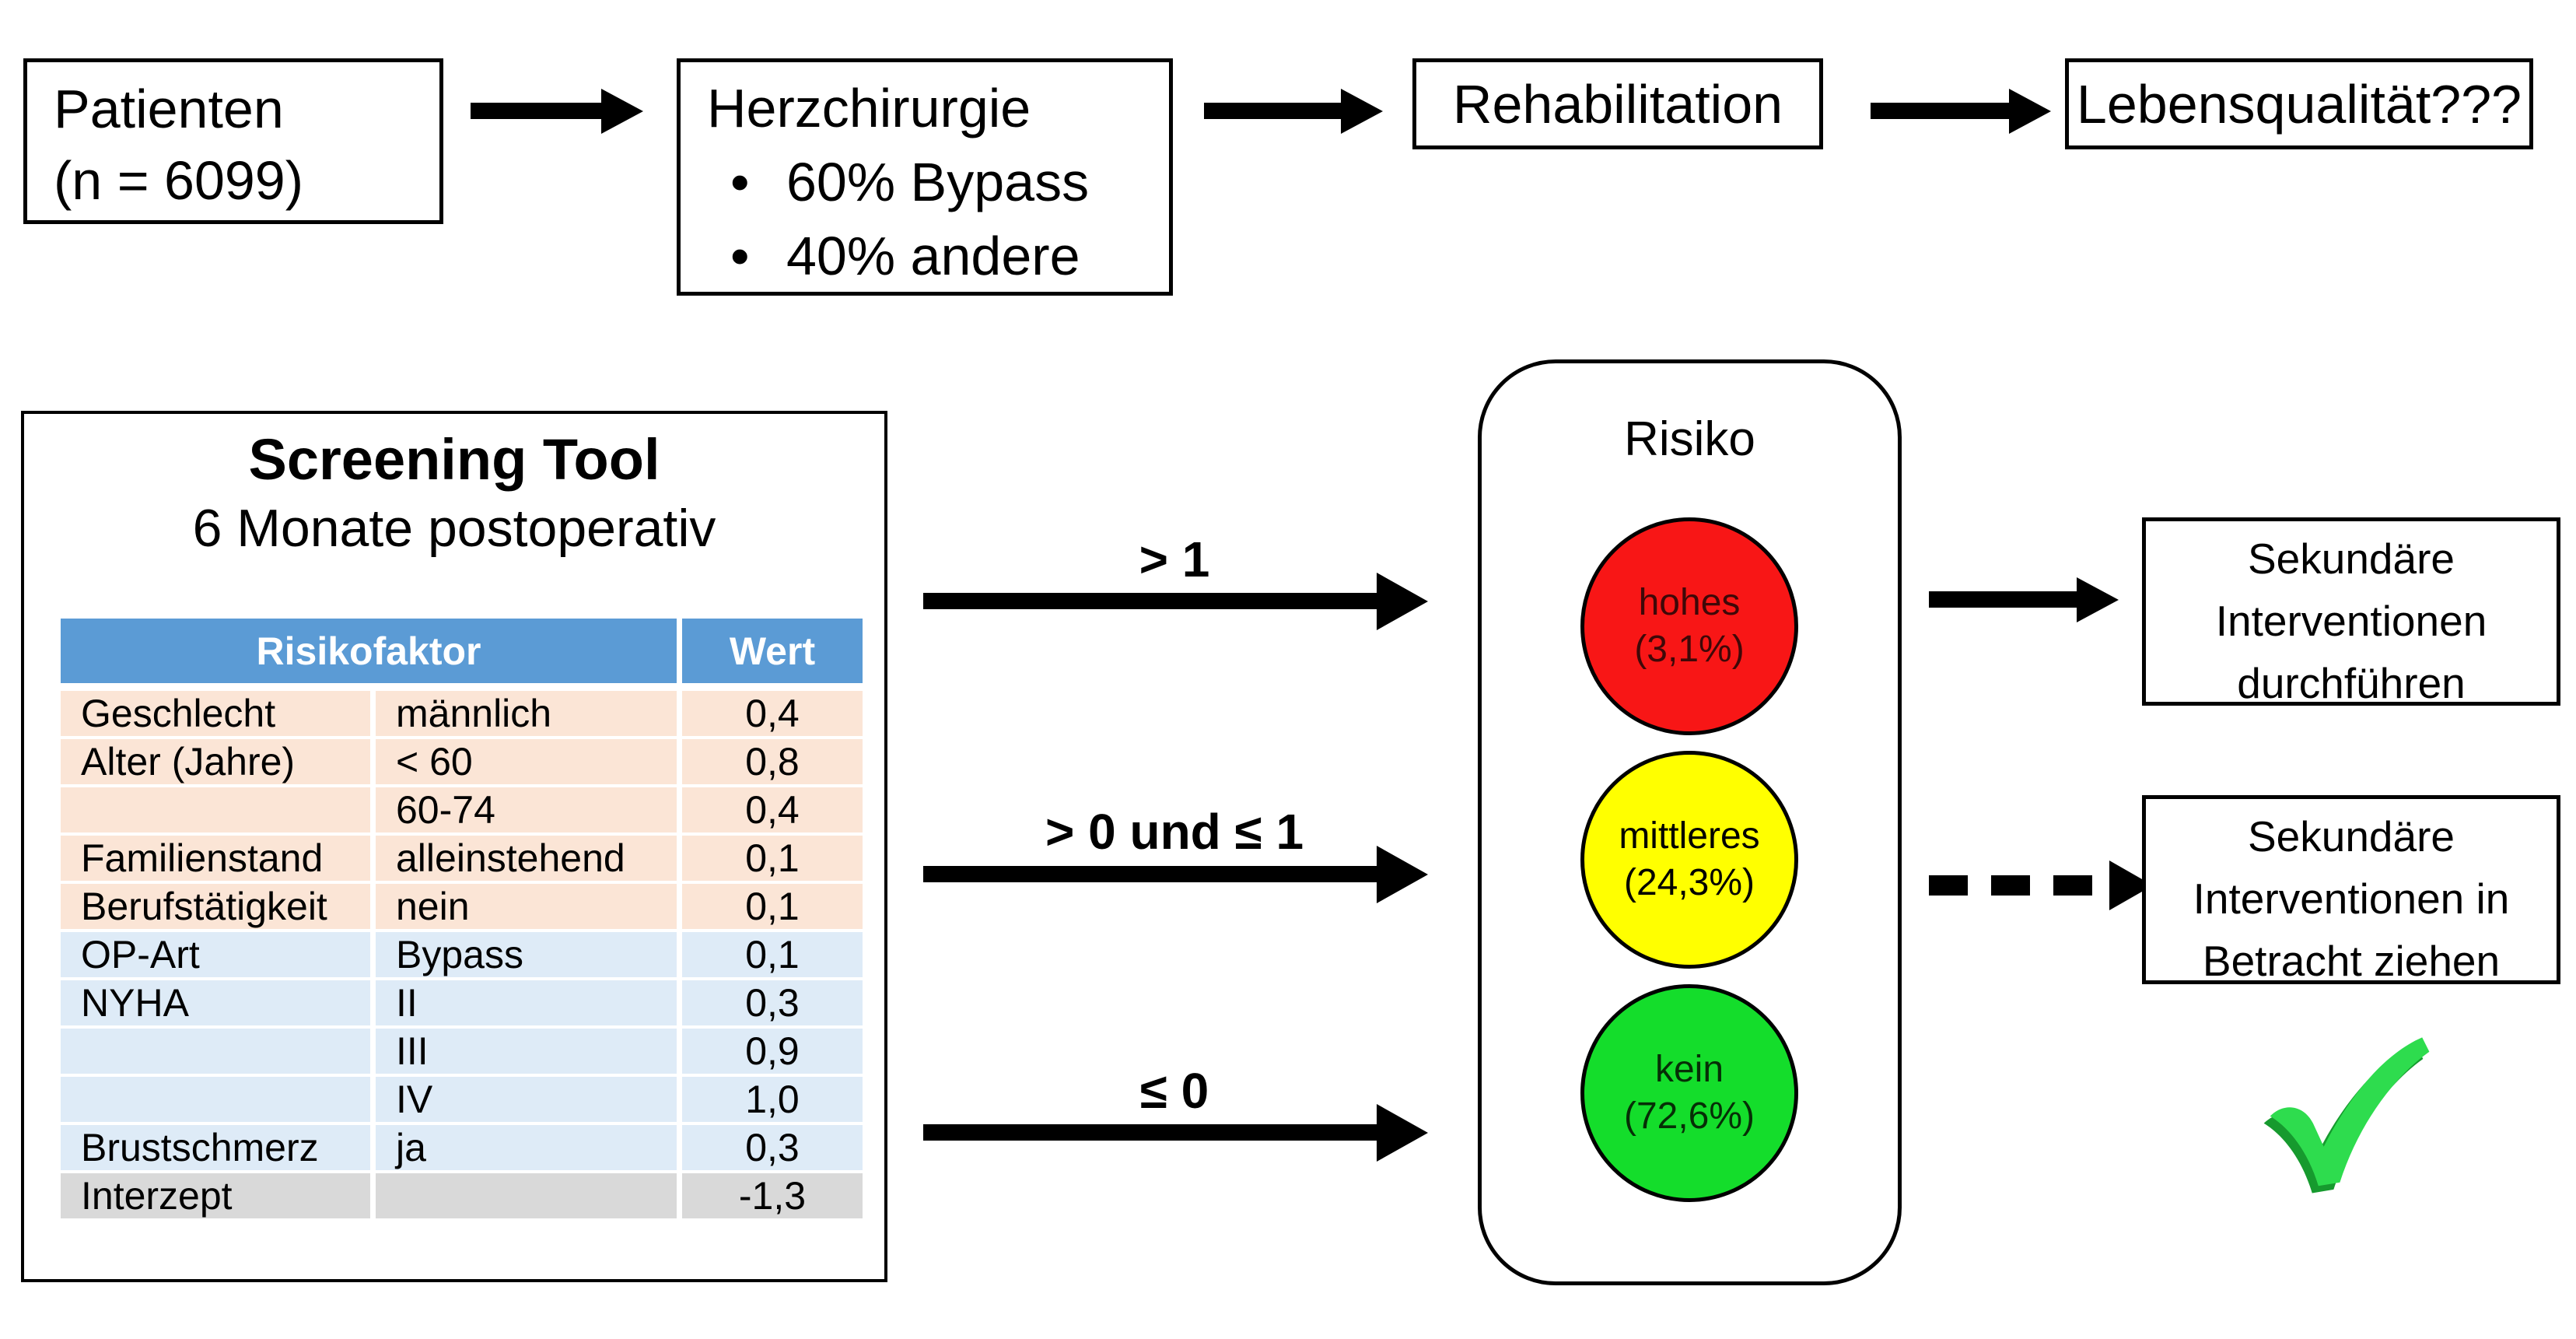  Describe the element at coordinates (526, 858) in the screenshot. I see `level-cell: alleinstehend` at that location.